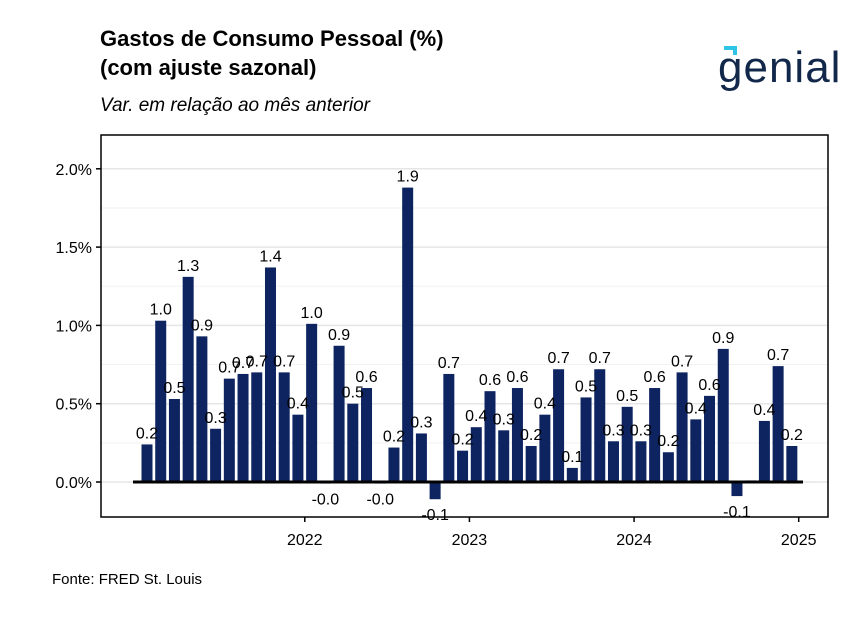 The width and height of the screenshot is (867, 619). What do you see at coordinates (641, 430) in the screenshot?
I see `data-label-2024-09: 0.3` at bounding box center [641, 430].